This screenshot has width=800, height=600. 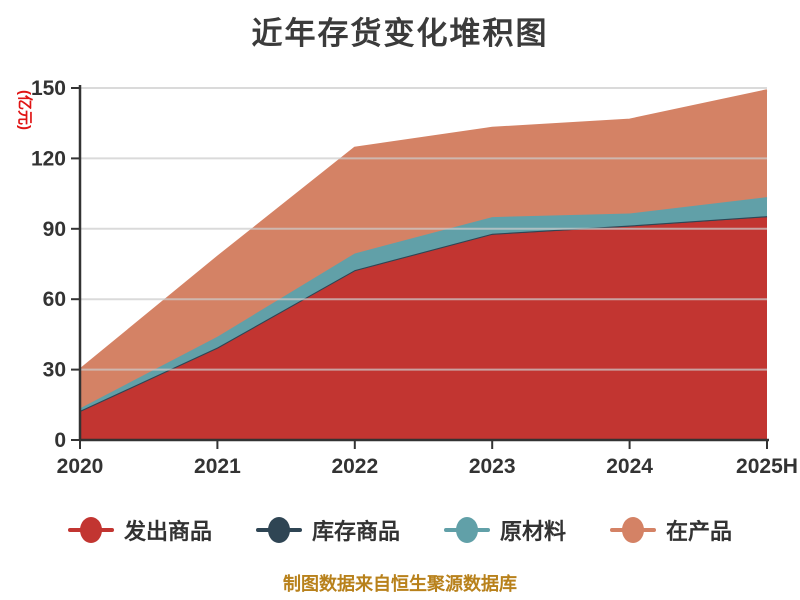 I want to click on x-axis-tick-label: 2024, so click(x=629, y=466).